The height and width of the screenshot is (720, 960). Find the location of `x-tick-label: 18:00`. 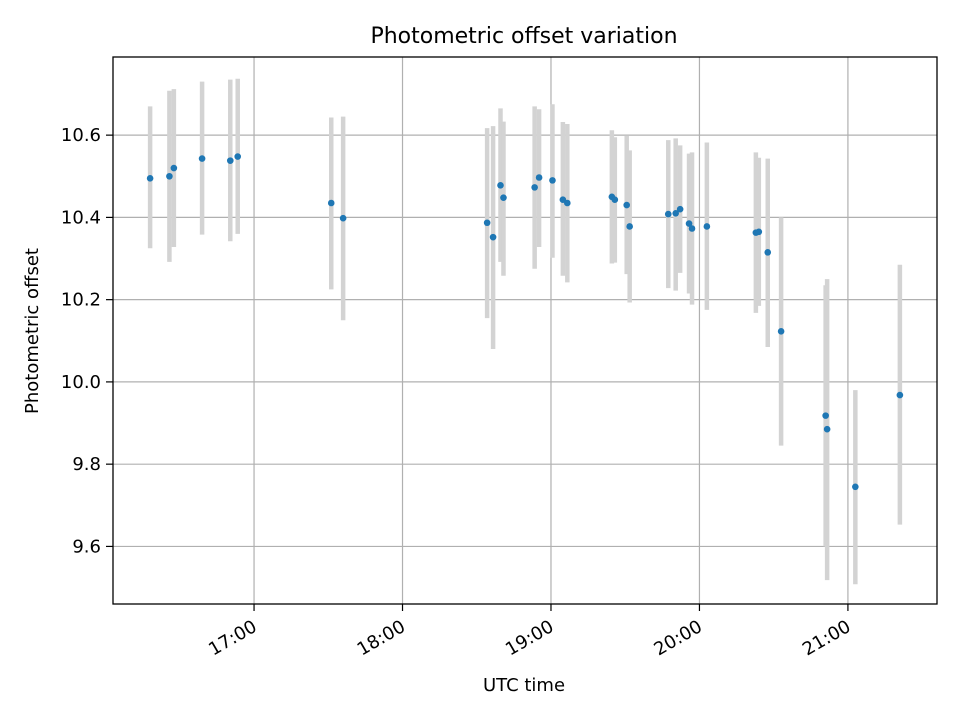

x-tick-label: 18:00 is located at coordinates (381, 638).